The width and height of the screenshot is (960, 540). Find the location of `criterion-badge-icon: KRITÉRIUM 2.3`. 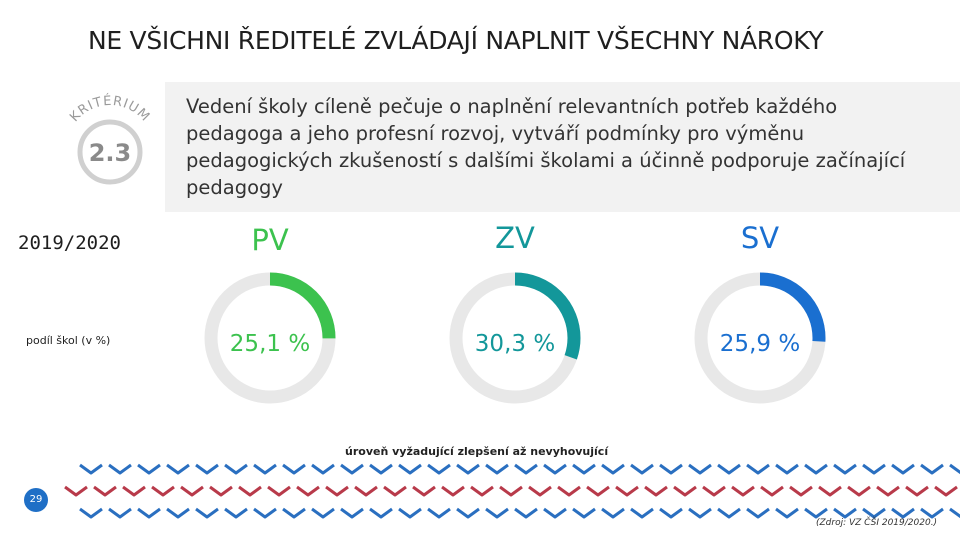

criterion-badge-icon: KRITÉRIUM 2.3 is located at coordinates (109, 139).